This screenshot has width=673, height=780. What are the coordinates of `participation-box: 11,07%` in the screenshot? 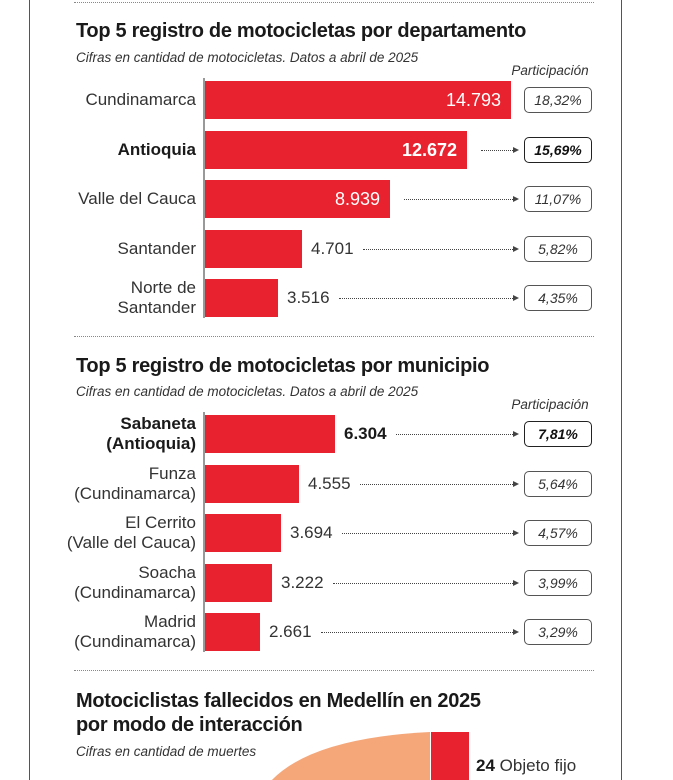 It's located at (558, 199).